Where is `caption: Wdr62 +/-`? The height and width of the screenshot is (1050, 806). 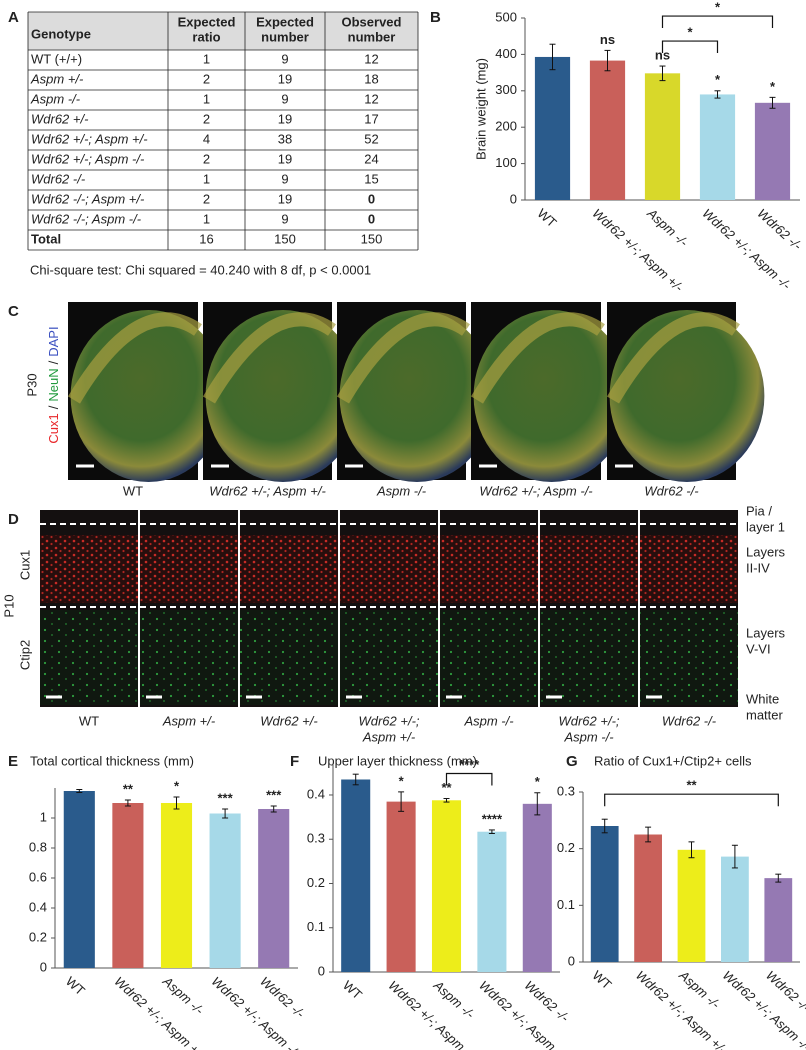 caption: Wdr62 +/- is located at coordinates (289, 720).